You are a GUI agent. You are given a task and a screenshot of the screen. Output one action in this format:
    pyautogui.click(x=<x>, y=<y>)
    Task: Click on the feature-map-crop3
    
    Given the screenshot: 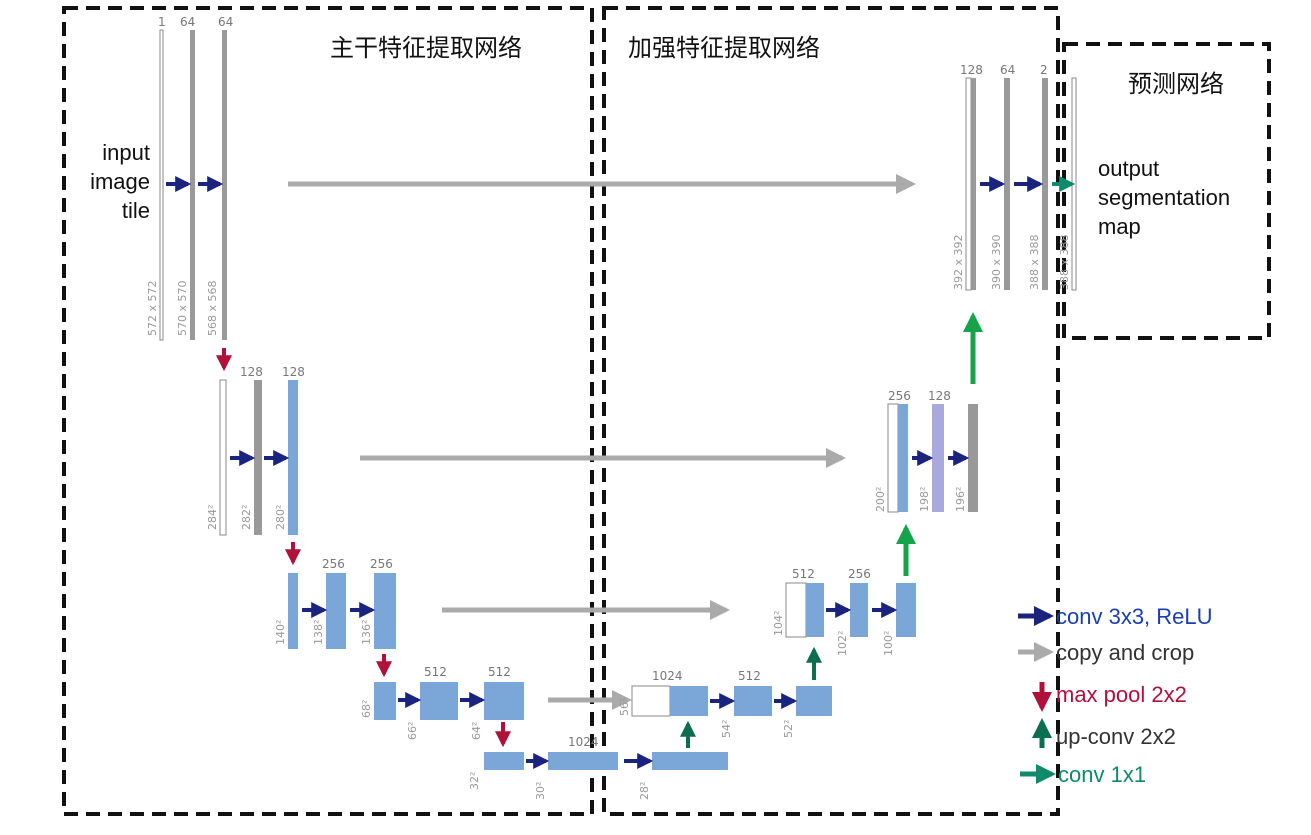 What is the action you would take?
    pyautogui.click(x=796, y=610)
    